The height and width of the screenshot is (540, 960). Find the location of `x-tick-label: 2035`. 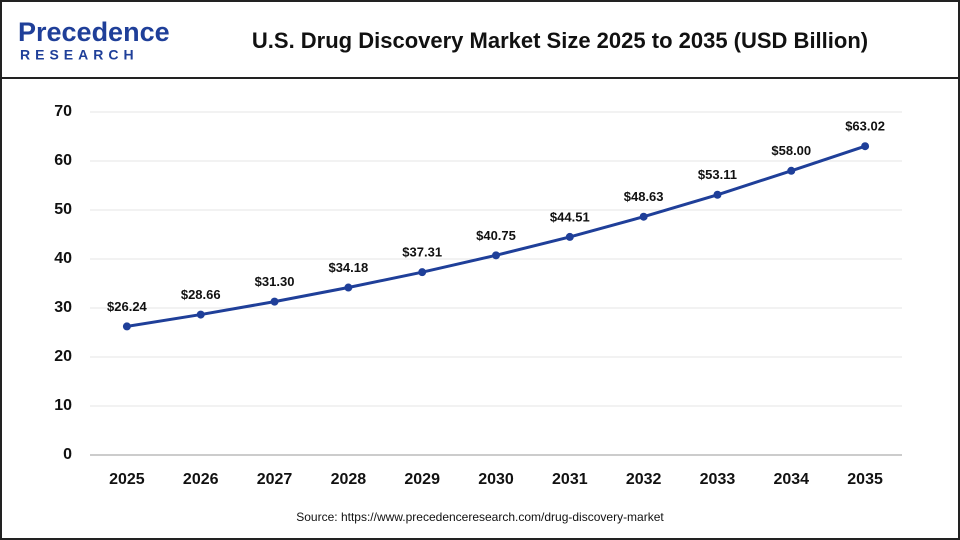

x-tick-label: 2035 is located at coordinates (865, 479).